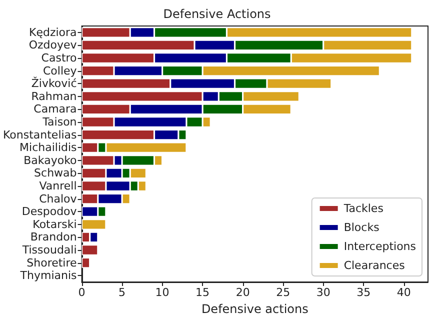  Describe the element at coordinates (254, 309) in the screenshot. I see `x-axis-title: Defensive actions` at that location.